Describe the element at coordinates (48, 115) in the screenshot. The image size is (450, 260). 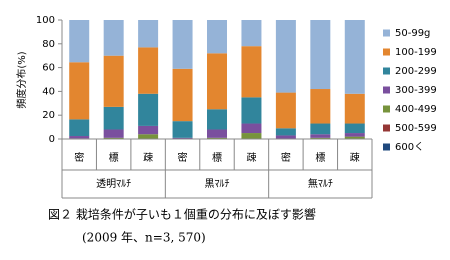
I see `y-tick-label: 20` at that location.